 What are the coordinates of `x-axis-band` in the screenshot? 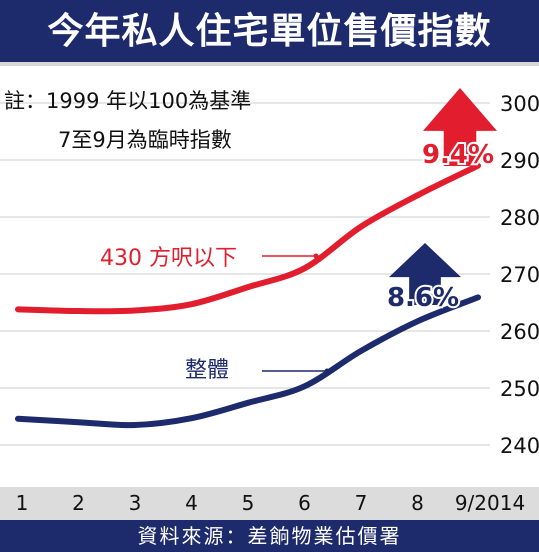 It's located at (269, 503).